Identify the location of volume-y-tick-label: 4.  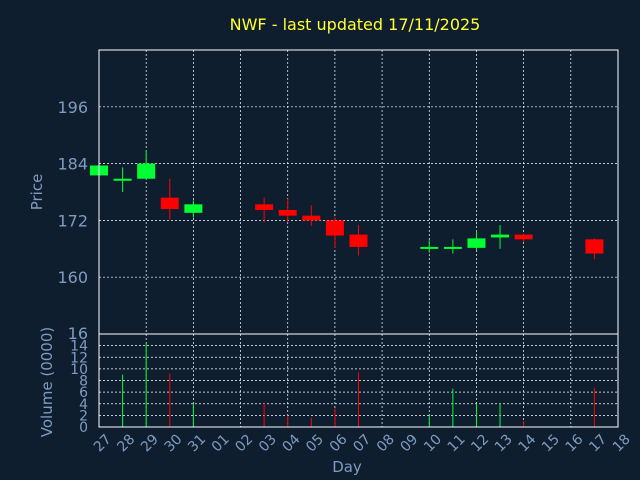
(83, 405).